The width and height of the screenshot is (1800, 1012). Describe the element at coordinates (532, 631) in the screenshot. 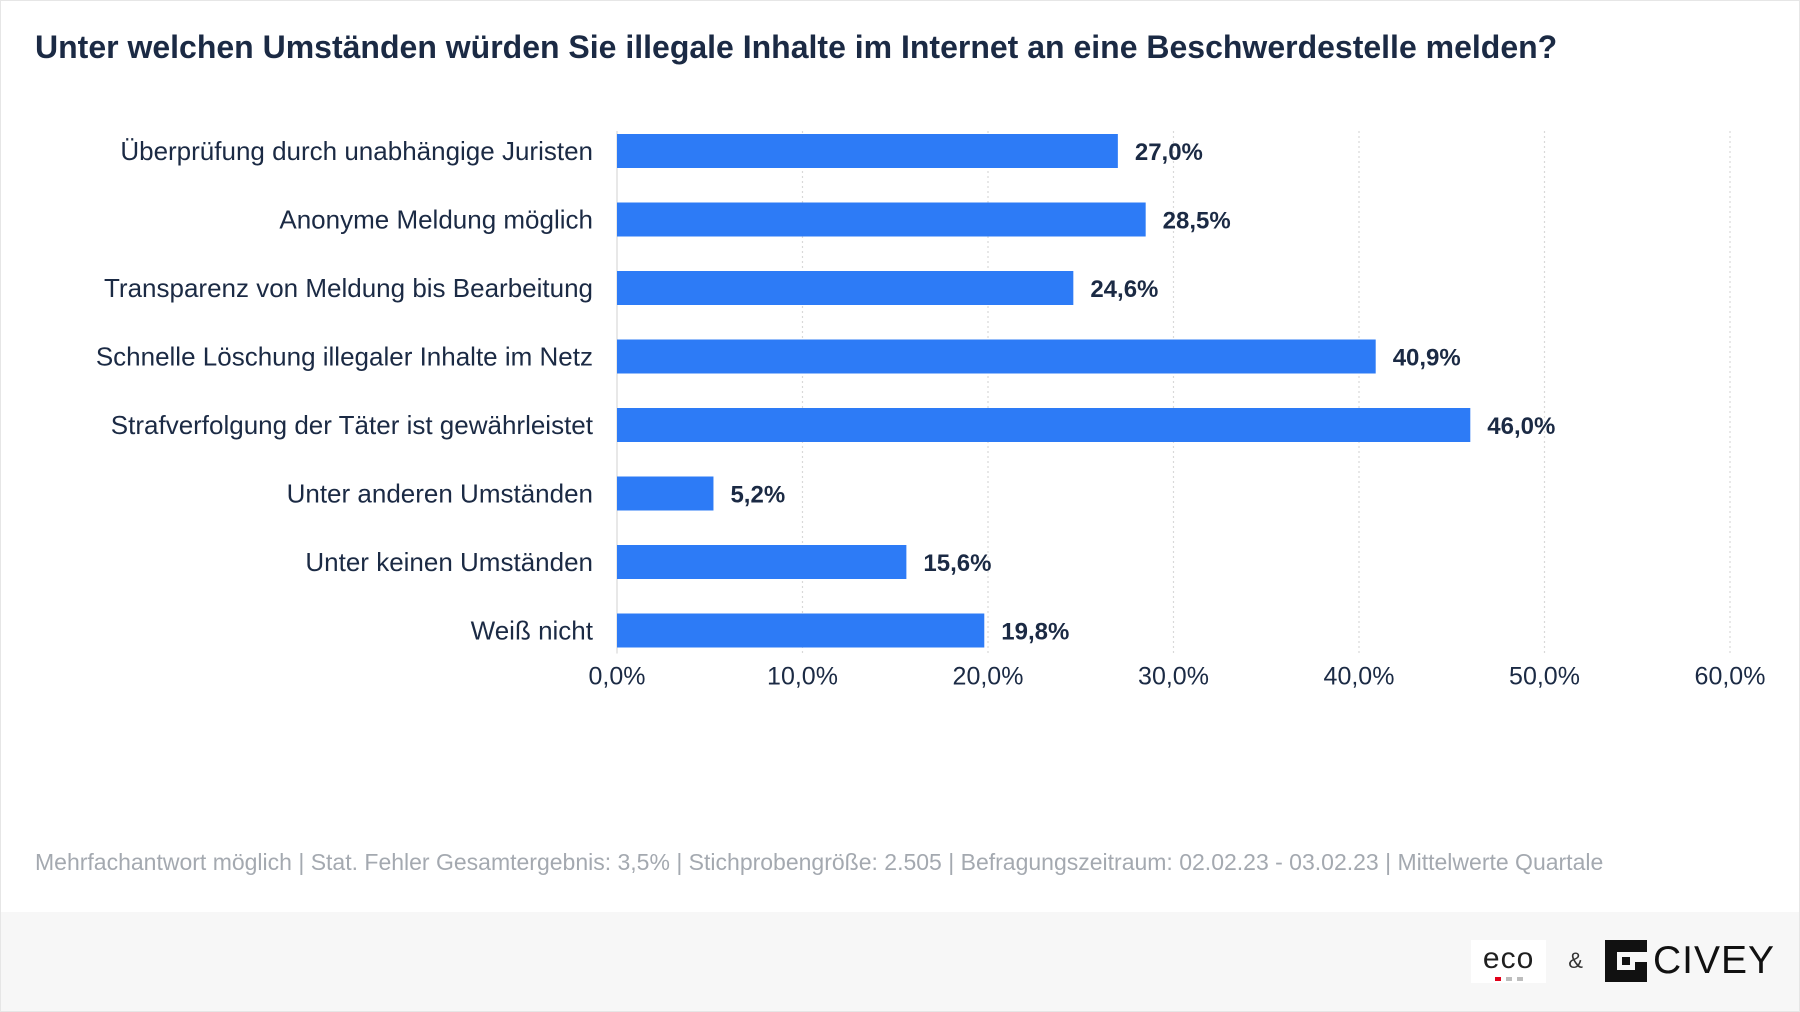

I see `category-label: Weiß nicht` at that location.